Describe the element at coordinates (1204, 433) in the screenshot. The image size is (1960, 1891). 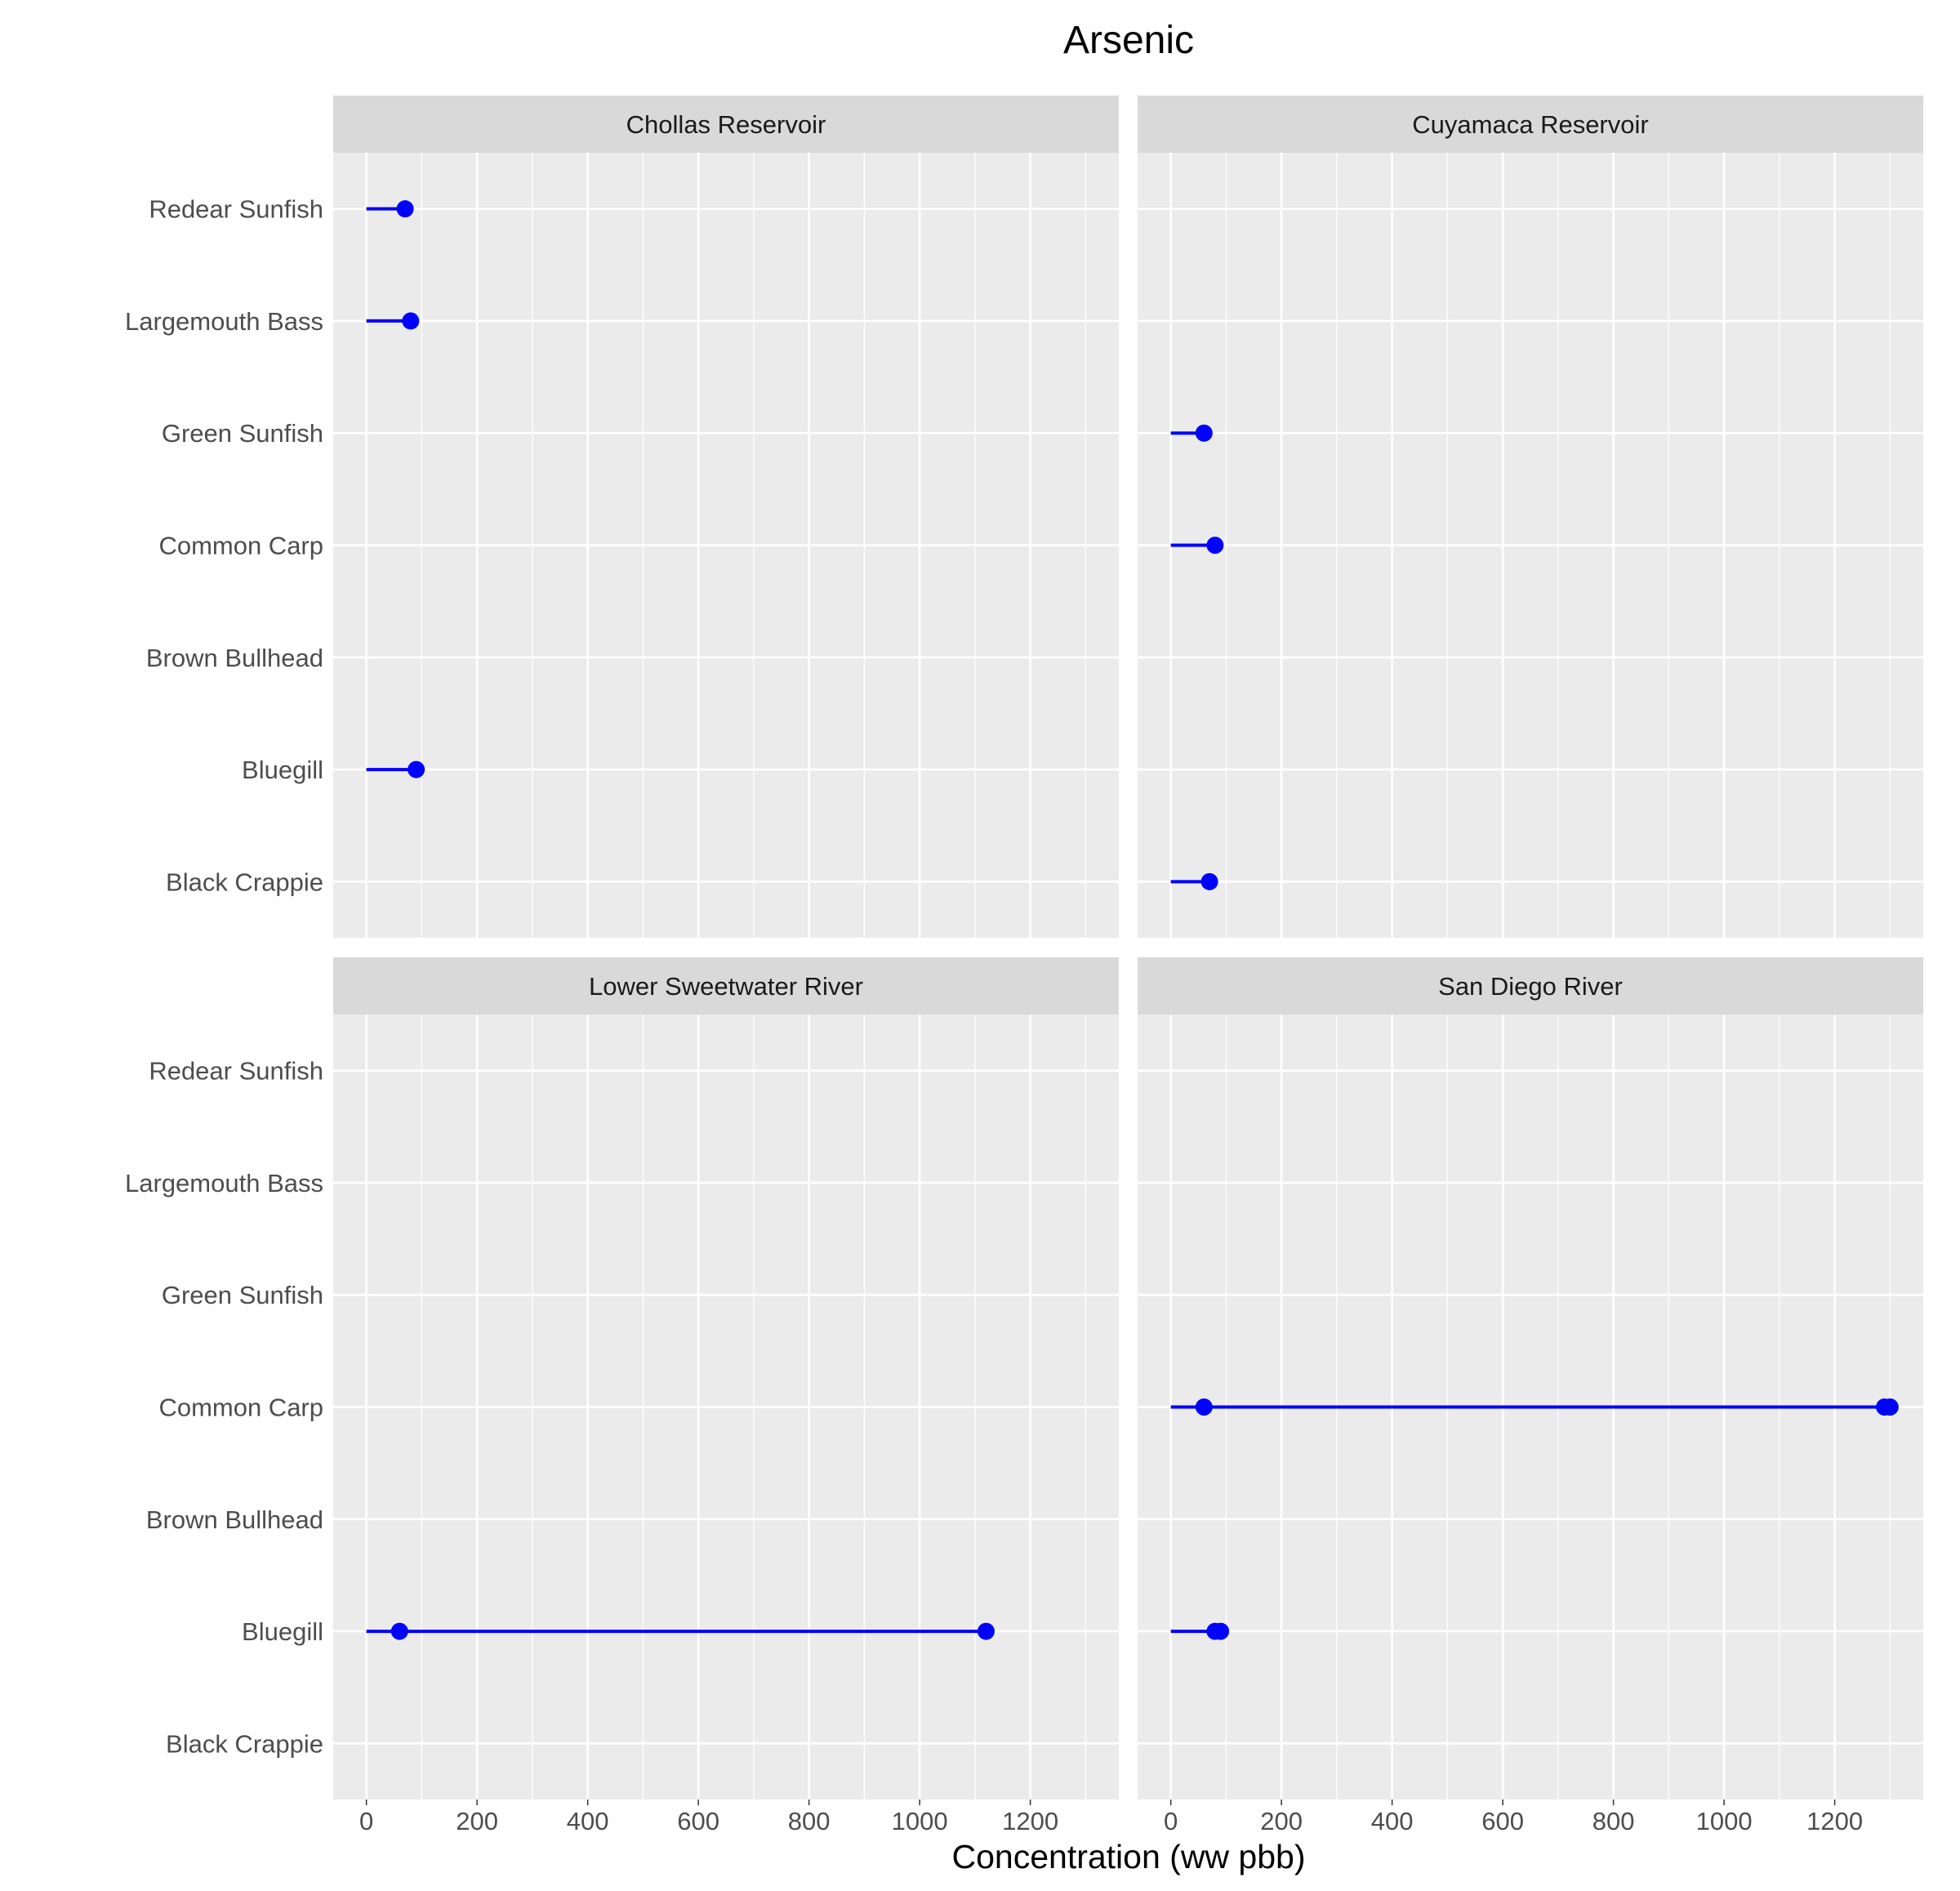
I see `data-point-green-sunfish` at that location.